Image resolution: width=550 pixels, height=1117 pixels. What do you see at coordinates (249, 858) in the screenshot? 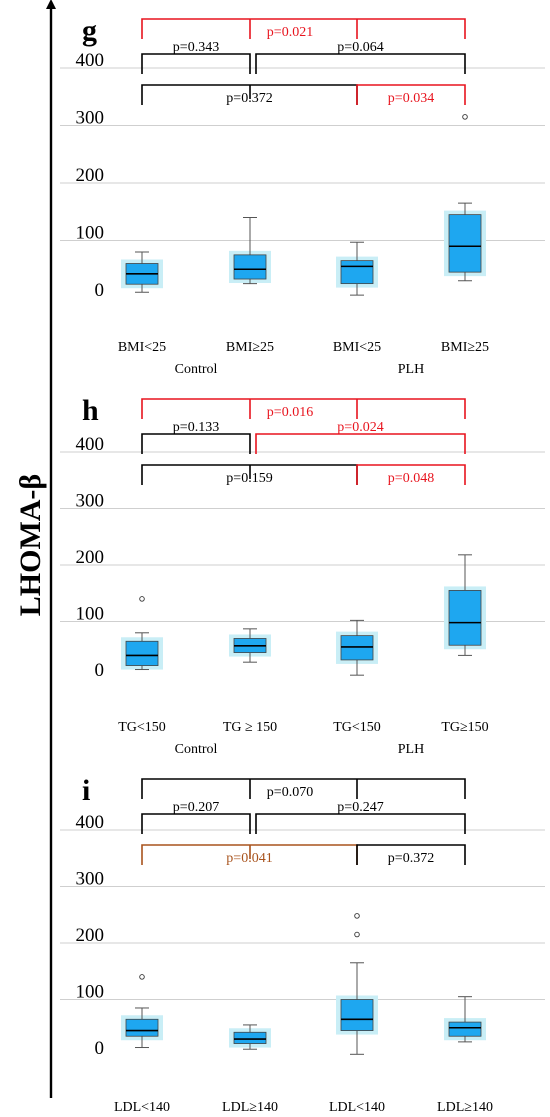
I see `p-value-label: p=0.041` at bounding box center [249, 858].